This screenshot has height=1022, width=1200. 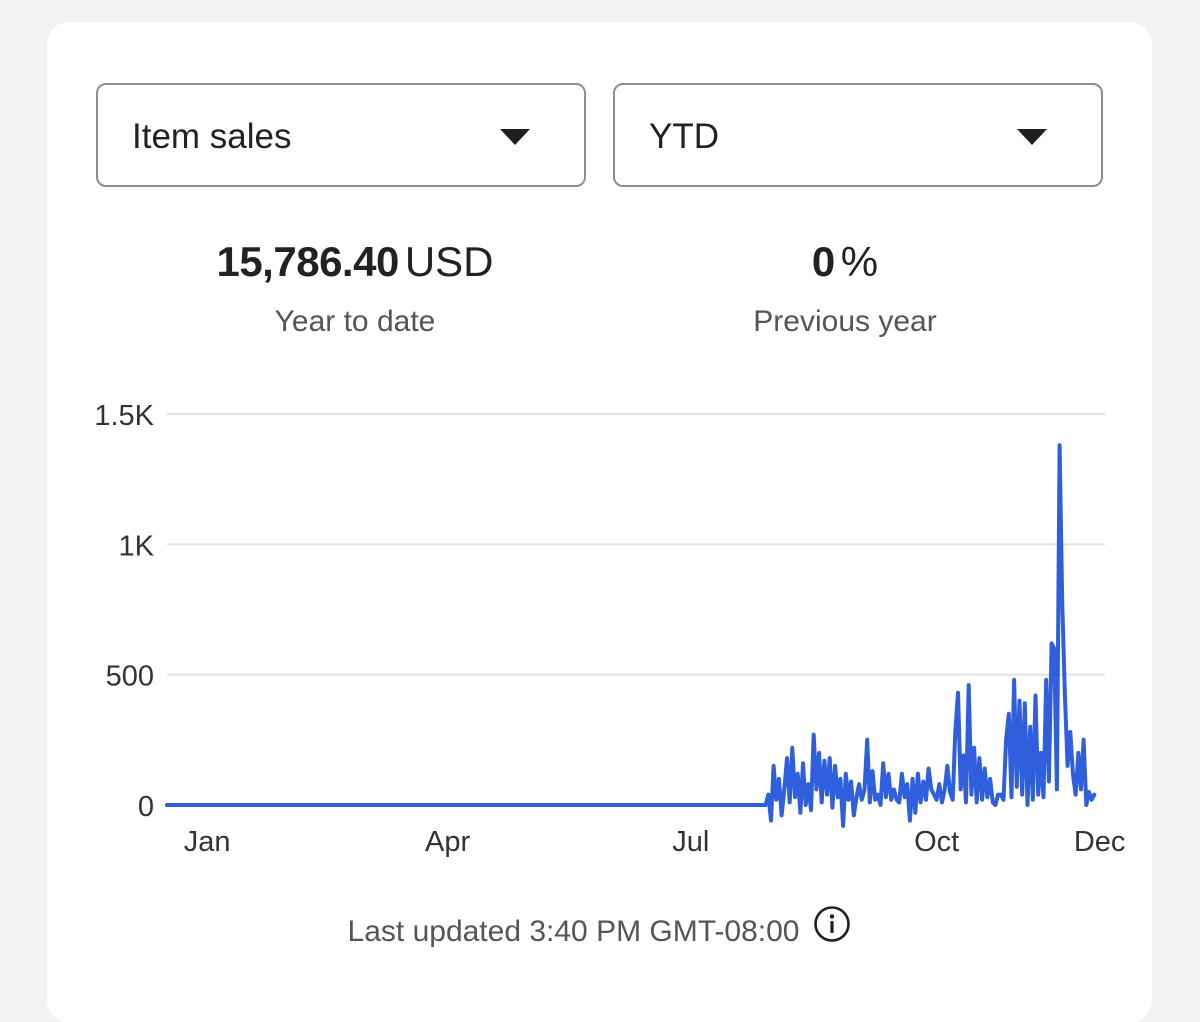 What do you see at coordinates (124, 416) in the screenshot?
I see `y-tick-label: 1.5K` at bounding box center [124, 416].